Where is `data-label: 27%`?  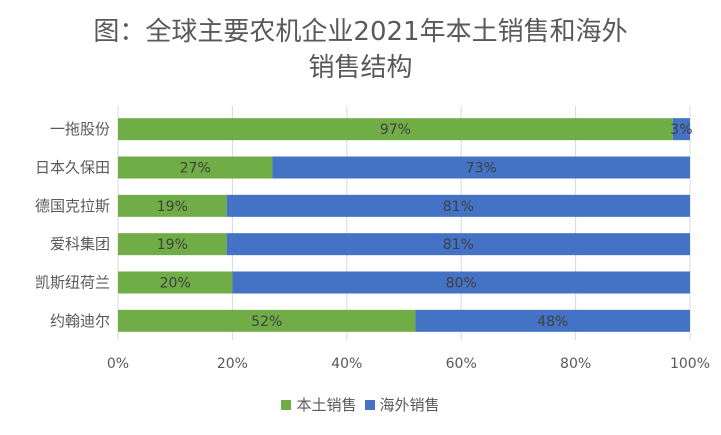 data-label: 27% is located at coordinates (195, 169).